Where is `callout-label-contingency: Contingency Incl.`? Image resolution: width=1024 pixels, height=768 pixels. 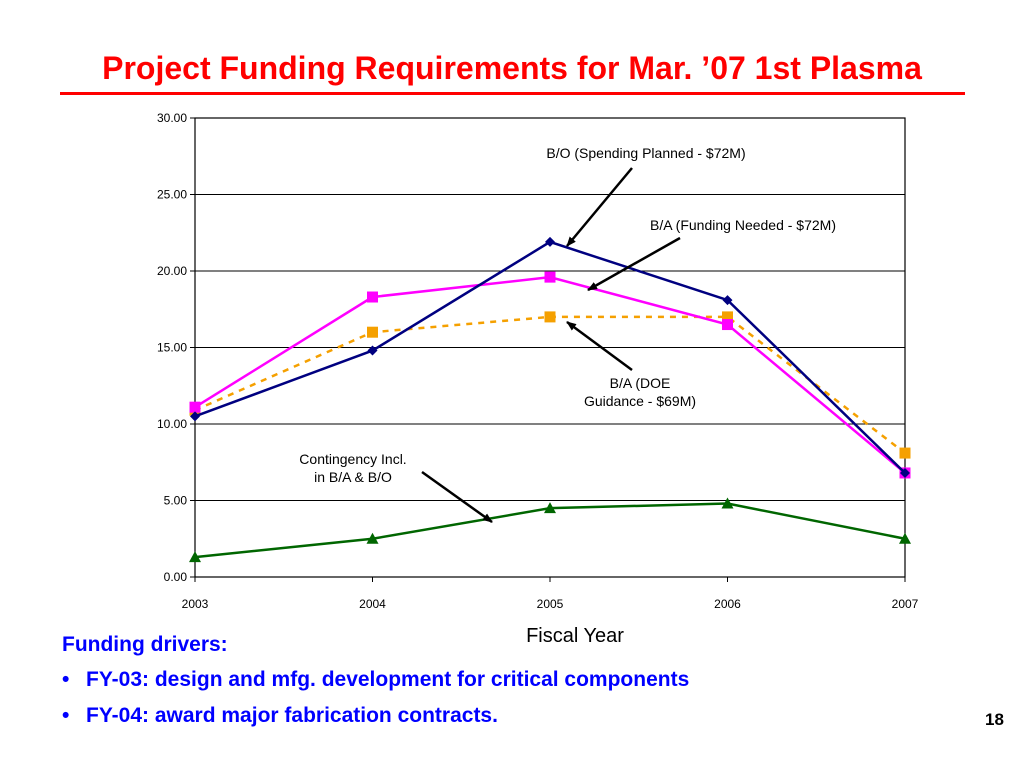 callout-label-contingency: Contingency Incl. is located at coordinates (352, 459).